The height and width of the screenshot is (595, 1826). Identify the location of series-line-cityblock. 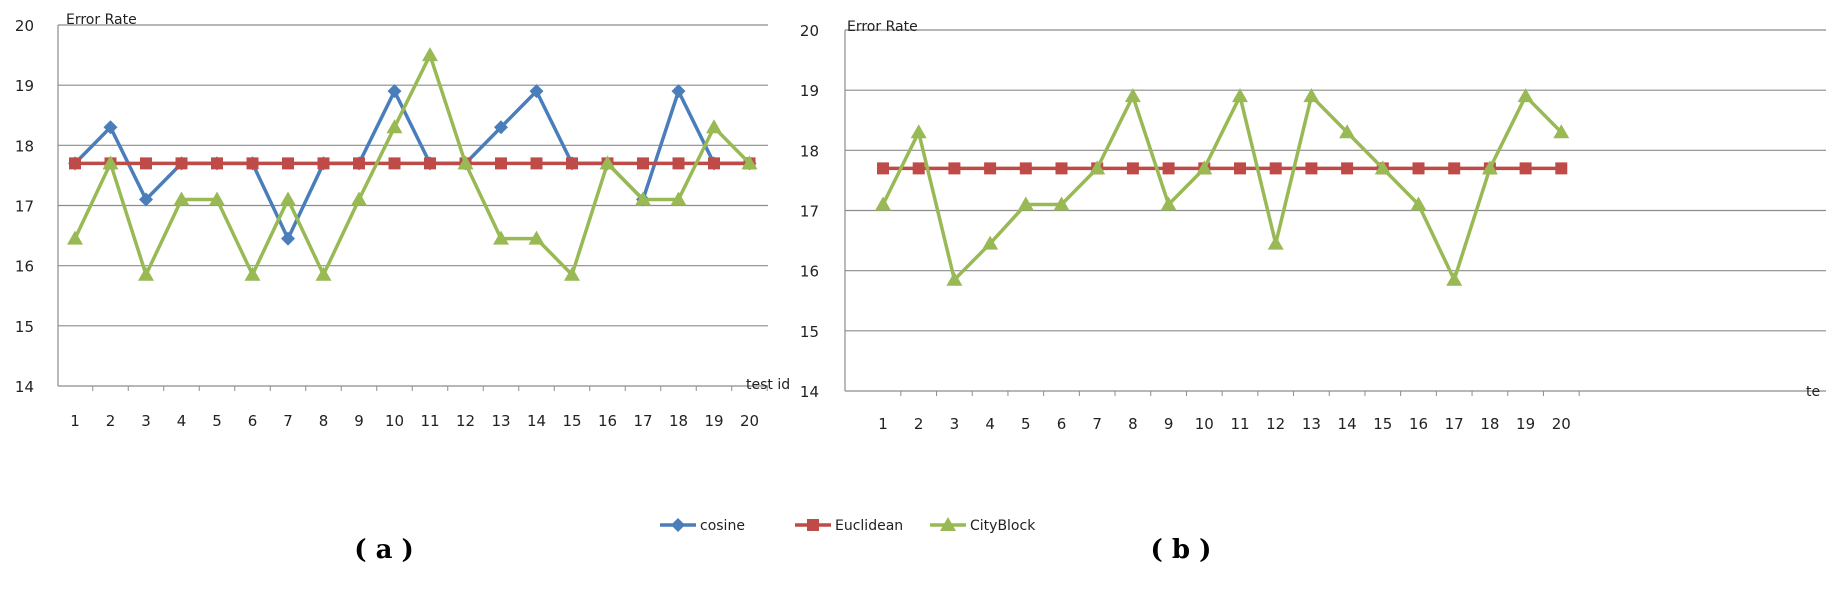
(1222, 188).